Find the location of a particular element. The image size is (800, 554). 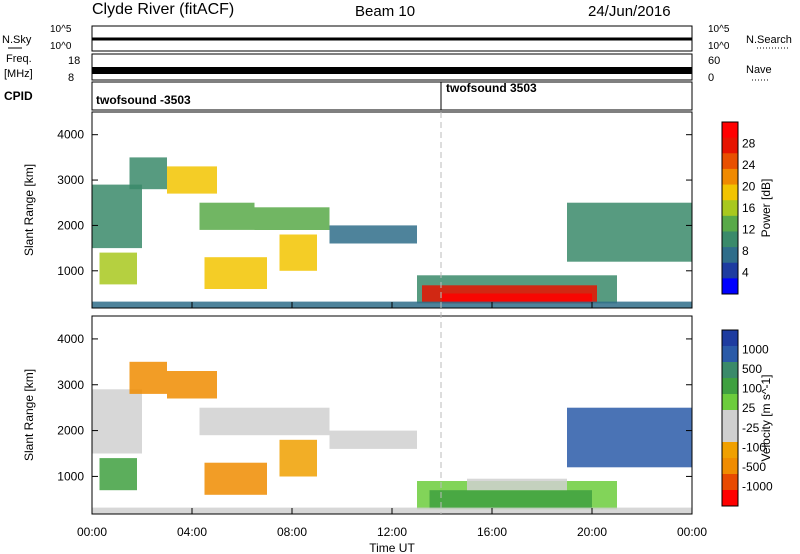

nave-label: Nave is located at coordinates (759, 70).